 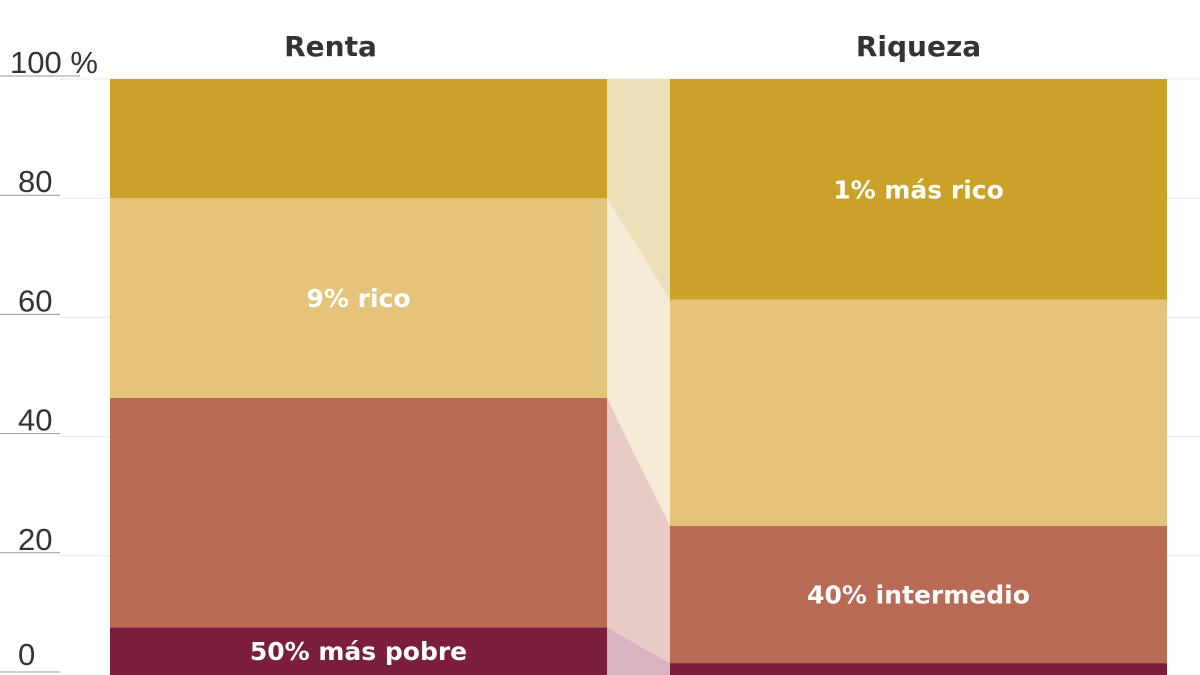 What do you see at coordinates (918, 412) in the screenshot?
I see `bar-segment-riqueza-rich9` at bounding box center [918, 412].